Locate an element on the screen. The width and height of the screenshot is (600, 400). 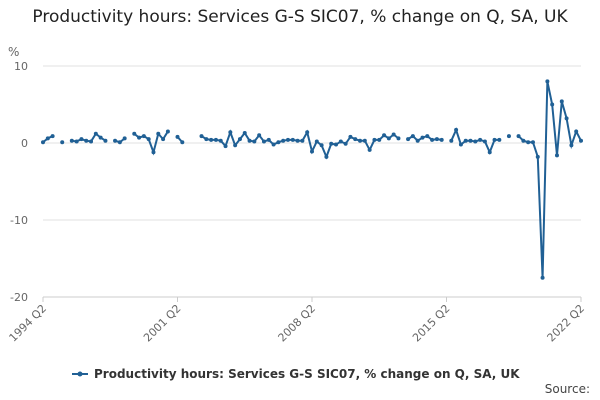
legend-marker is located at coordinates (80, 374).